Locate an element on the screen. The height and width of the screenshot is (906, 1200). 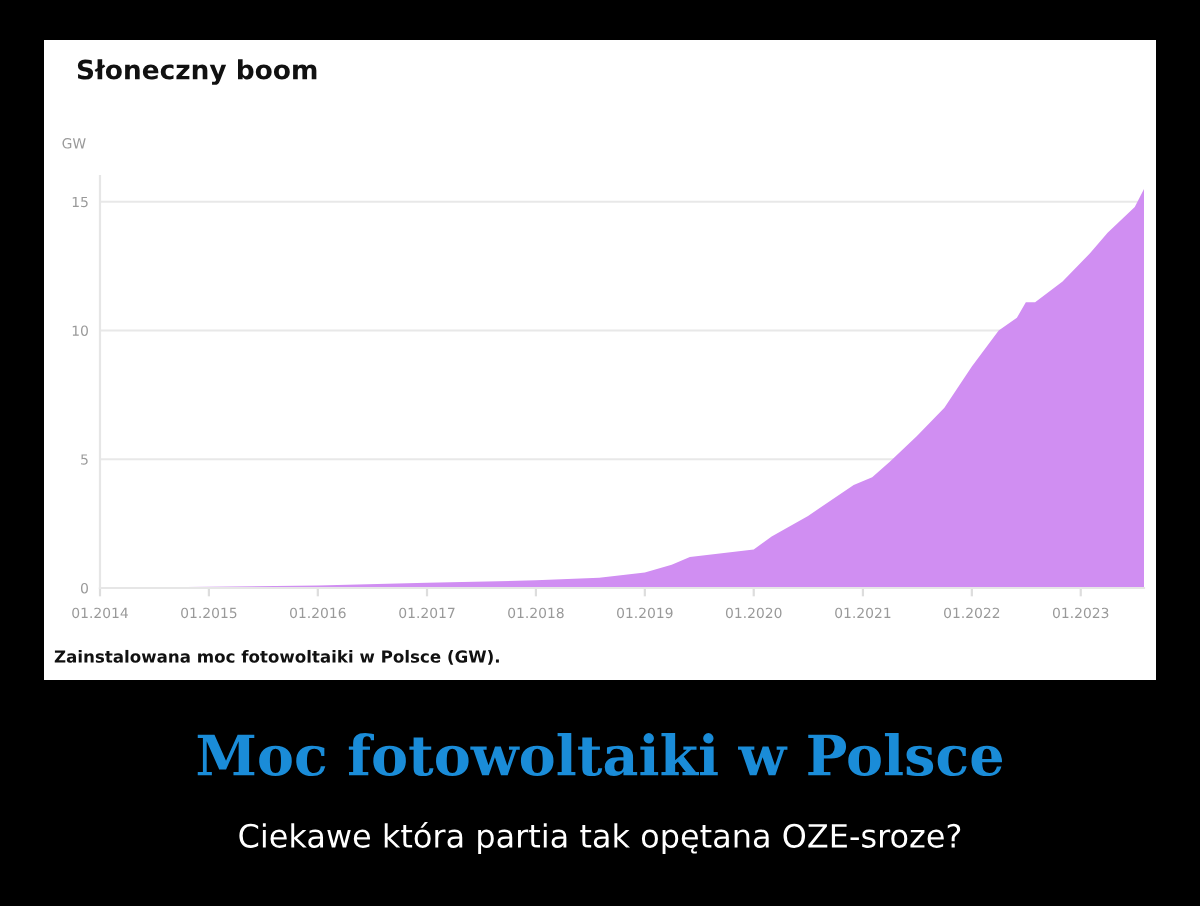
text: Moc fotowoltaiki w Polsce is located at coordinates (600, 755).